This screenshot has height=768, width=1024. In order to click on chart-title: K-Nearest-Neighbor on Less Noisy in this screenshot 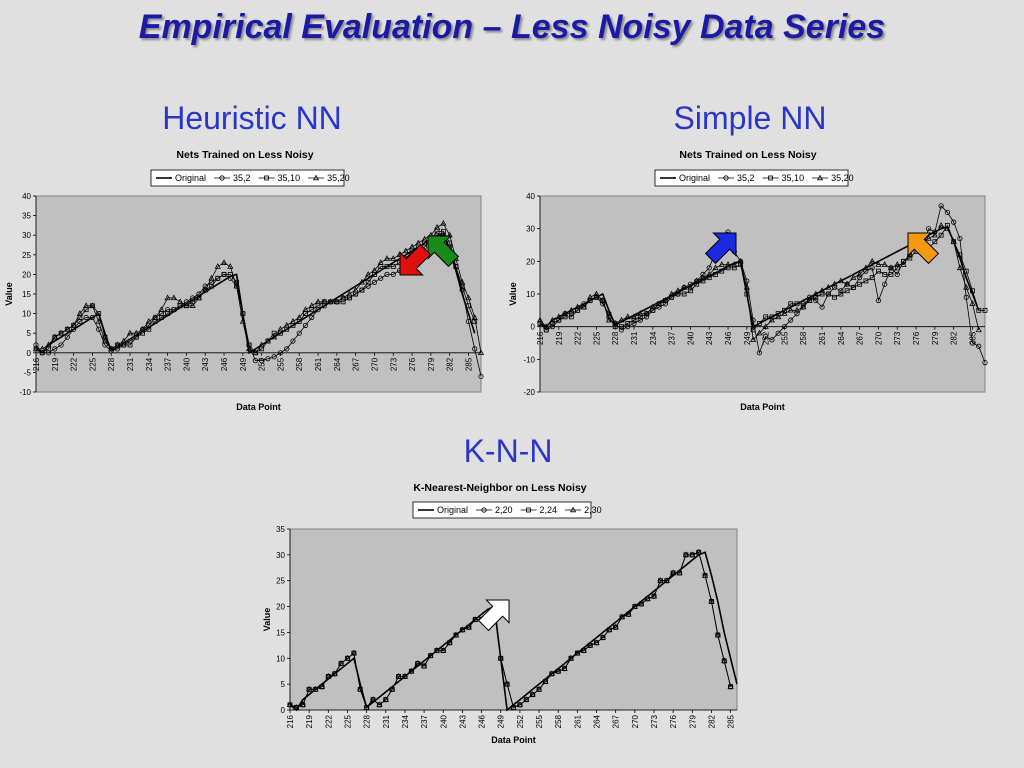, I will do `click(499, 488)`.